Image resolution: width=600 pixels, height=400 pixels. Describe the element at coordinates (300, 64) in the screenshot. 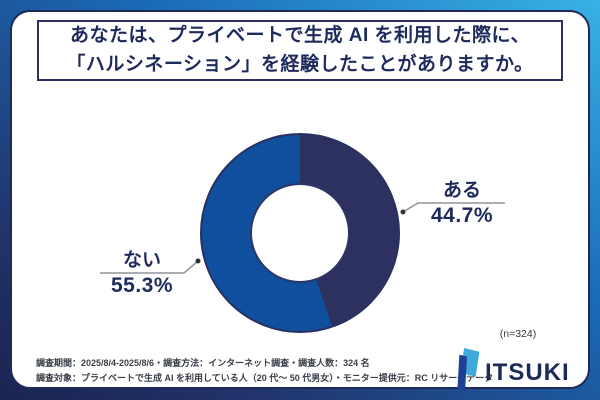

I see `survey-question-line2: 「ハルシネーション」を経験したことがありますか。` at that location.